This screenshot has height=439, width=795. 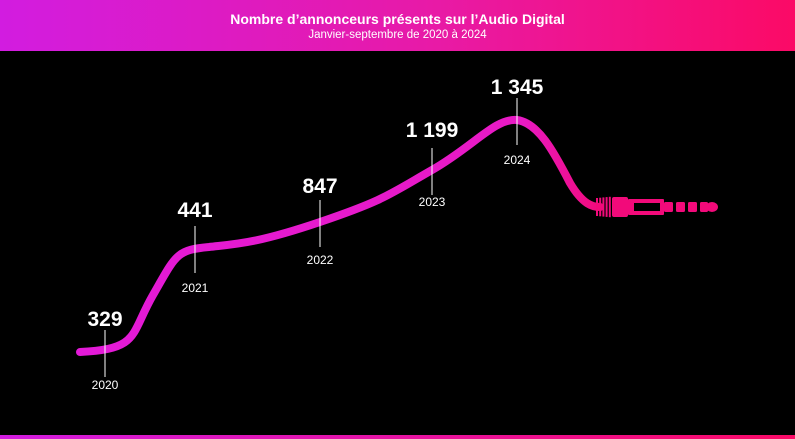 What do you see at coordinates (105, 385) in the screenshot?
I see `x-tick-label-2020: 2020` at bounding box center [105, 385].